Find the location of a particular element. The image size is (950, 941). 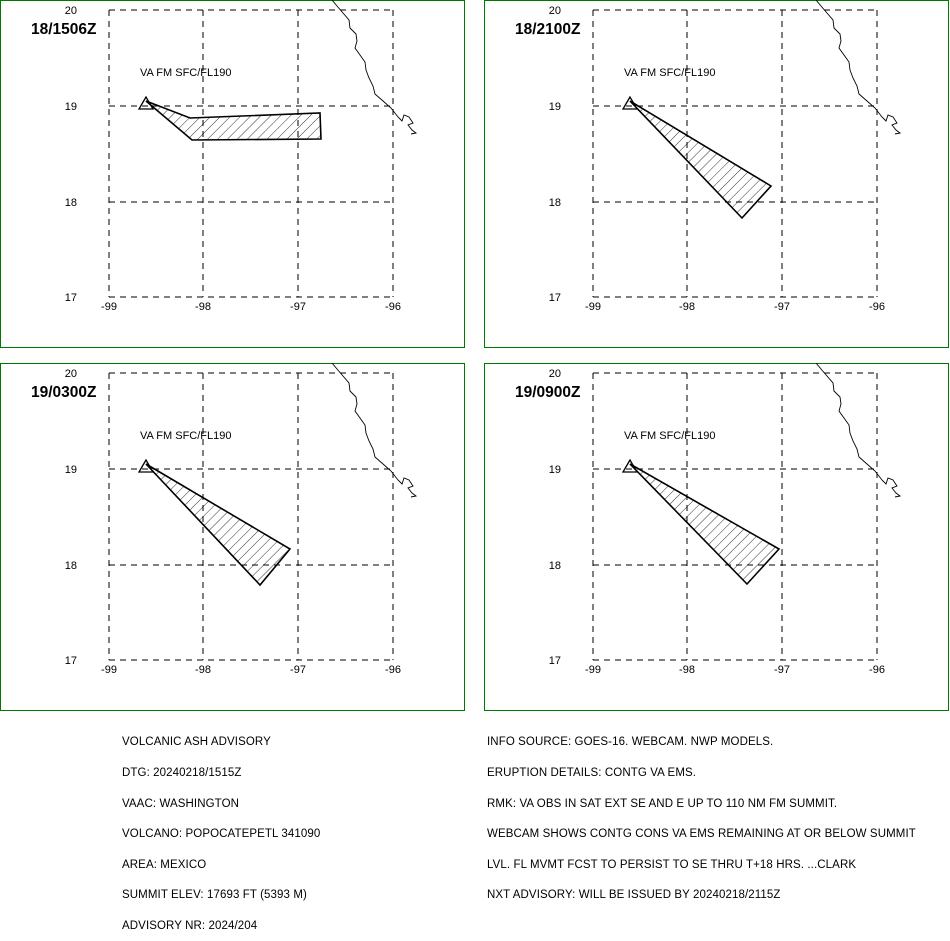

advisory-line: VOLCANO: POPOCATEPETL 341090 is located at coordinates (221, 834).